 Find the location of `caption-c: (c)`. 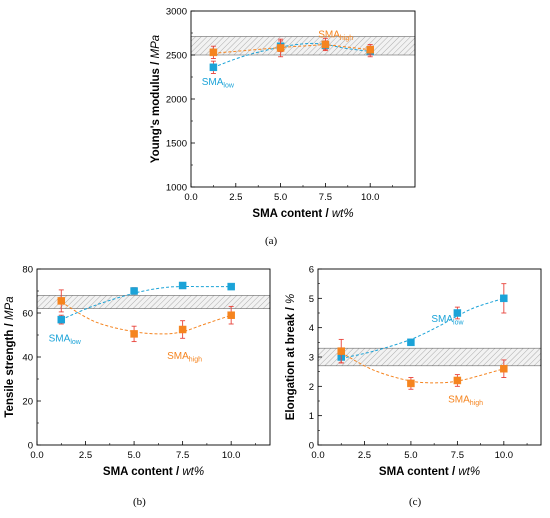

caption-c: (c) is located at coordinates (415, 502).